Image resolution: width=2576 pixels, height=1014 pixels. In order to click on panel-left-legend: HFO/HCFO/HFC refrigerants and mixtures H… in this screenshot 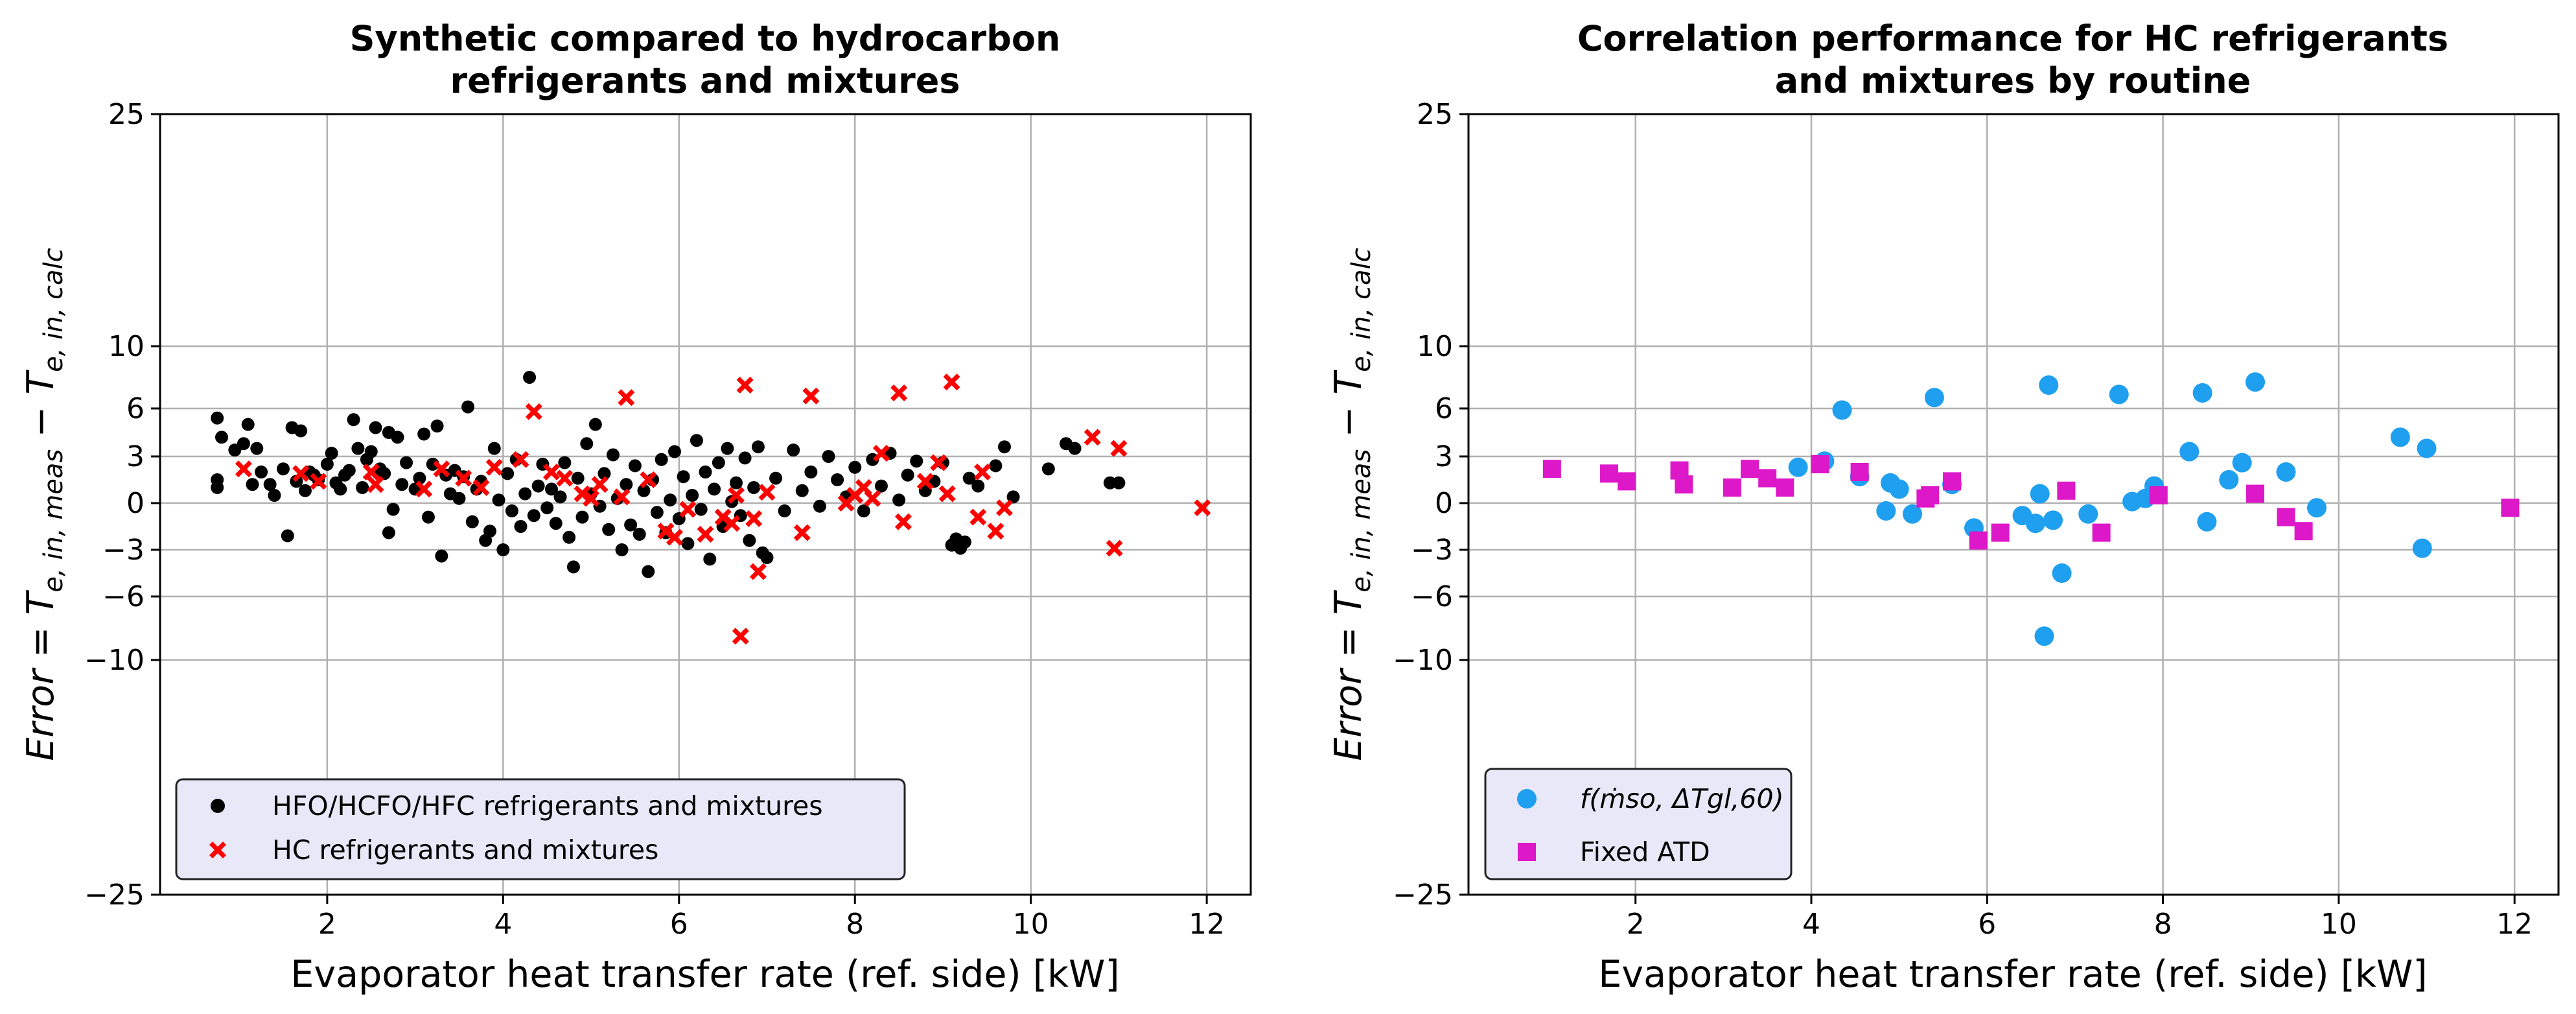, I will do `click(541, 829)`.